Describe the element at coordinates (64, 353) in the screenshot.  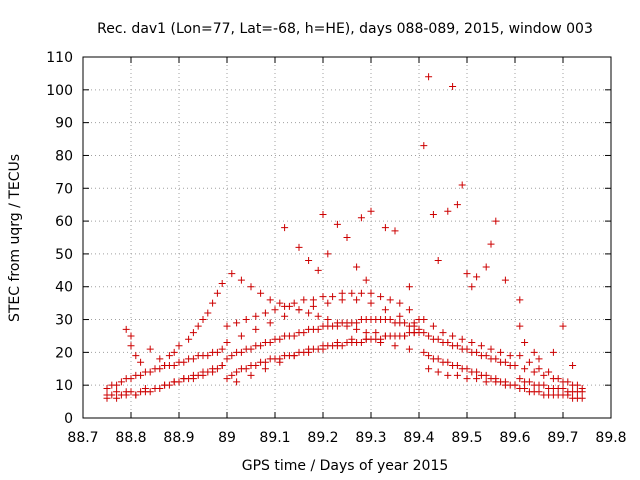
I see `y-tick-label: 20` at that location.